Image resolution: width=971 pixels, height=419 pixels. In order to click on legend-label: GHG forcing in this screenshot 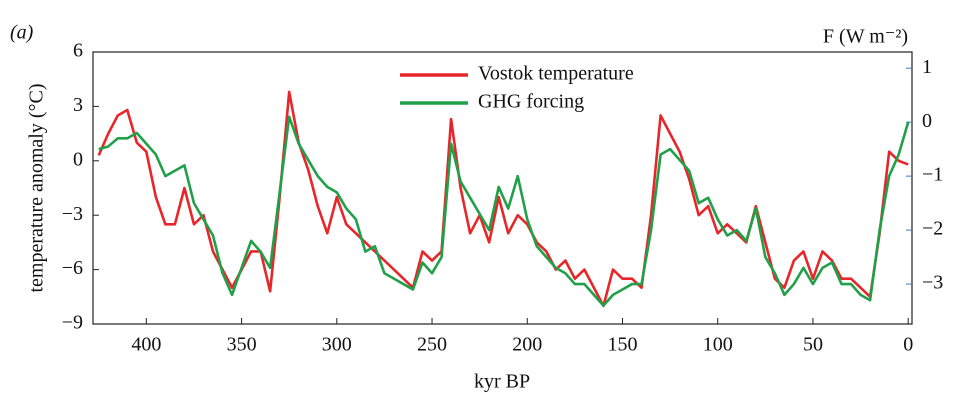, I will do `click(531, 102)`.